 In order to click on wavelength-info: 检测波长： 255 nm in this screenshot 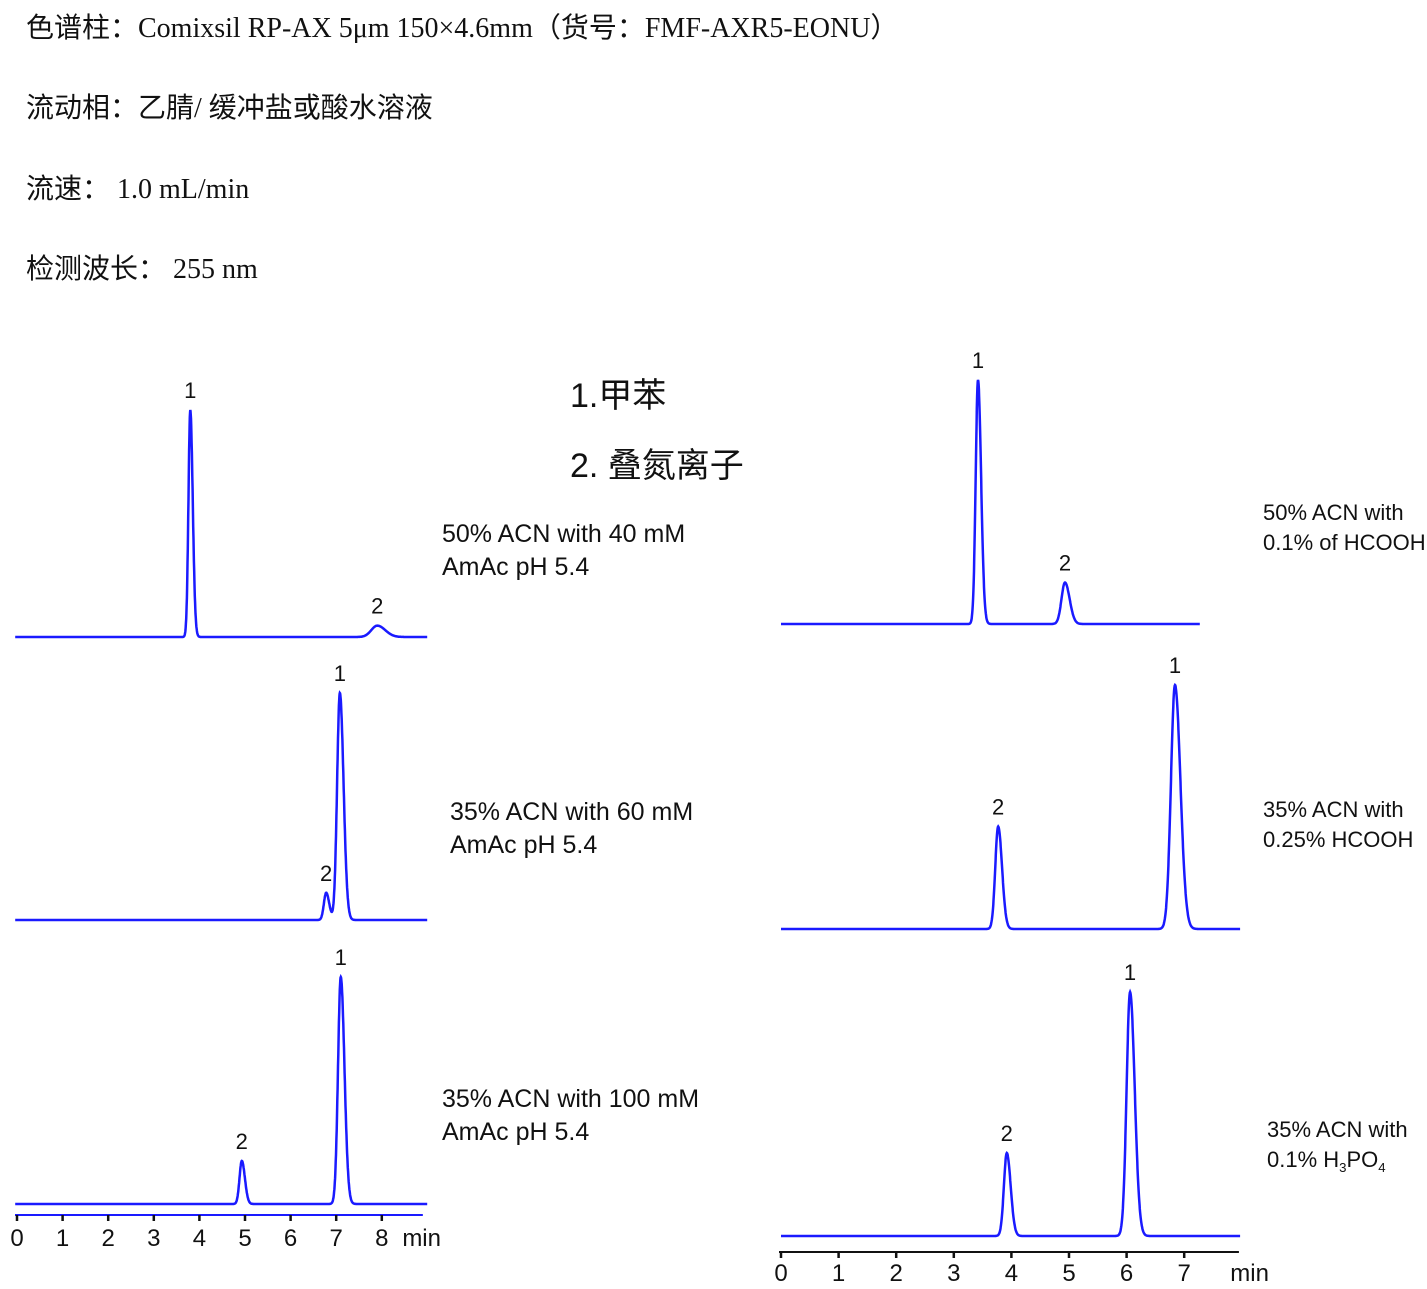, I will do `click(142, 269)`.